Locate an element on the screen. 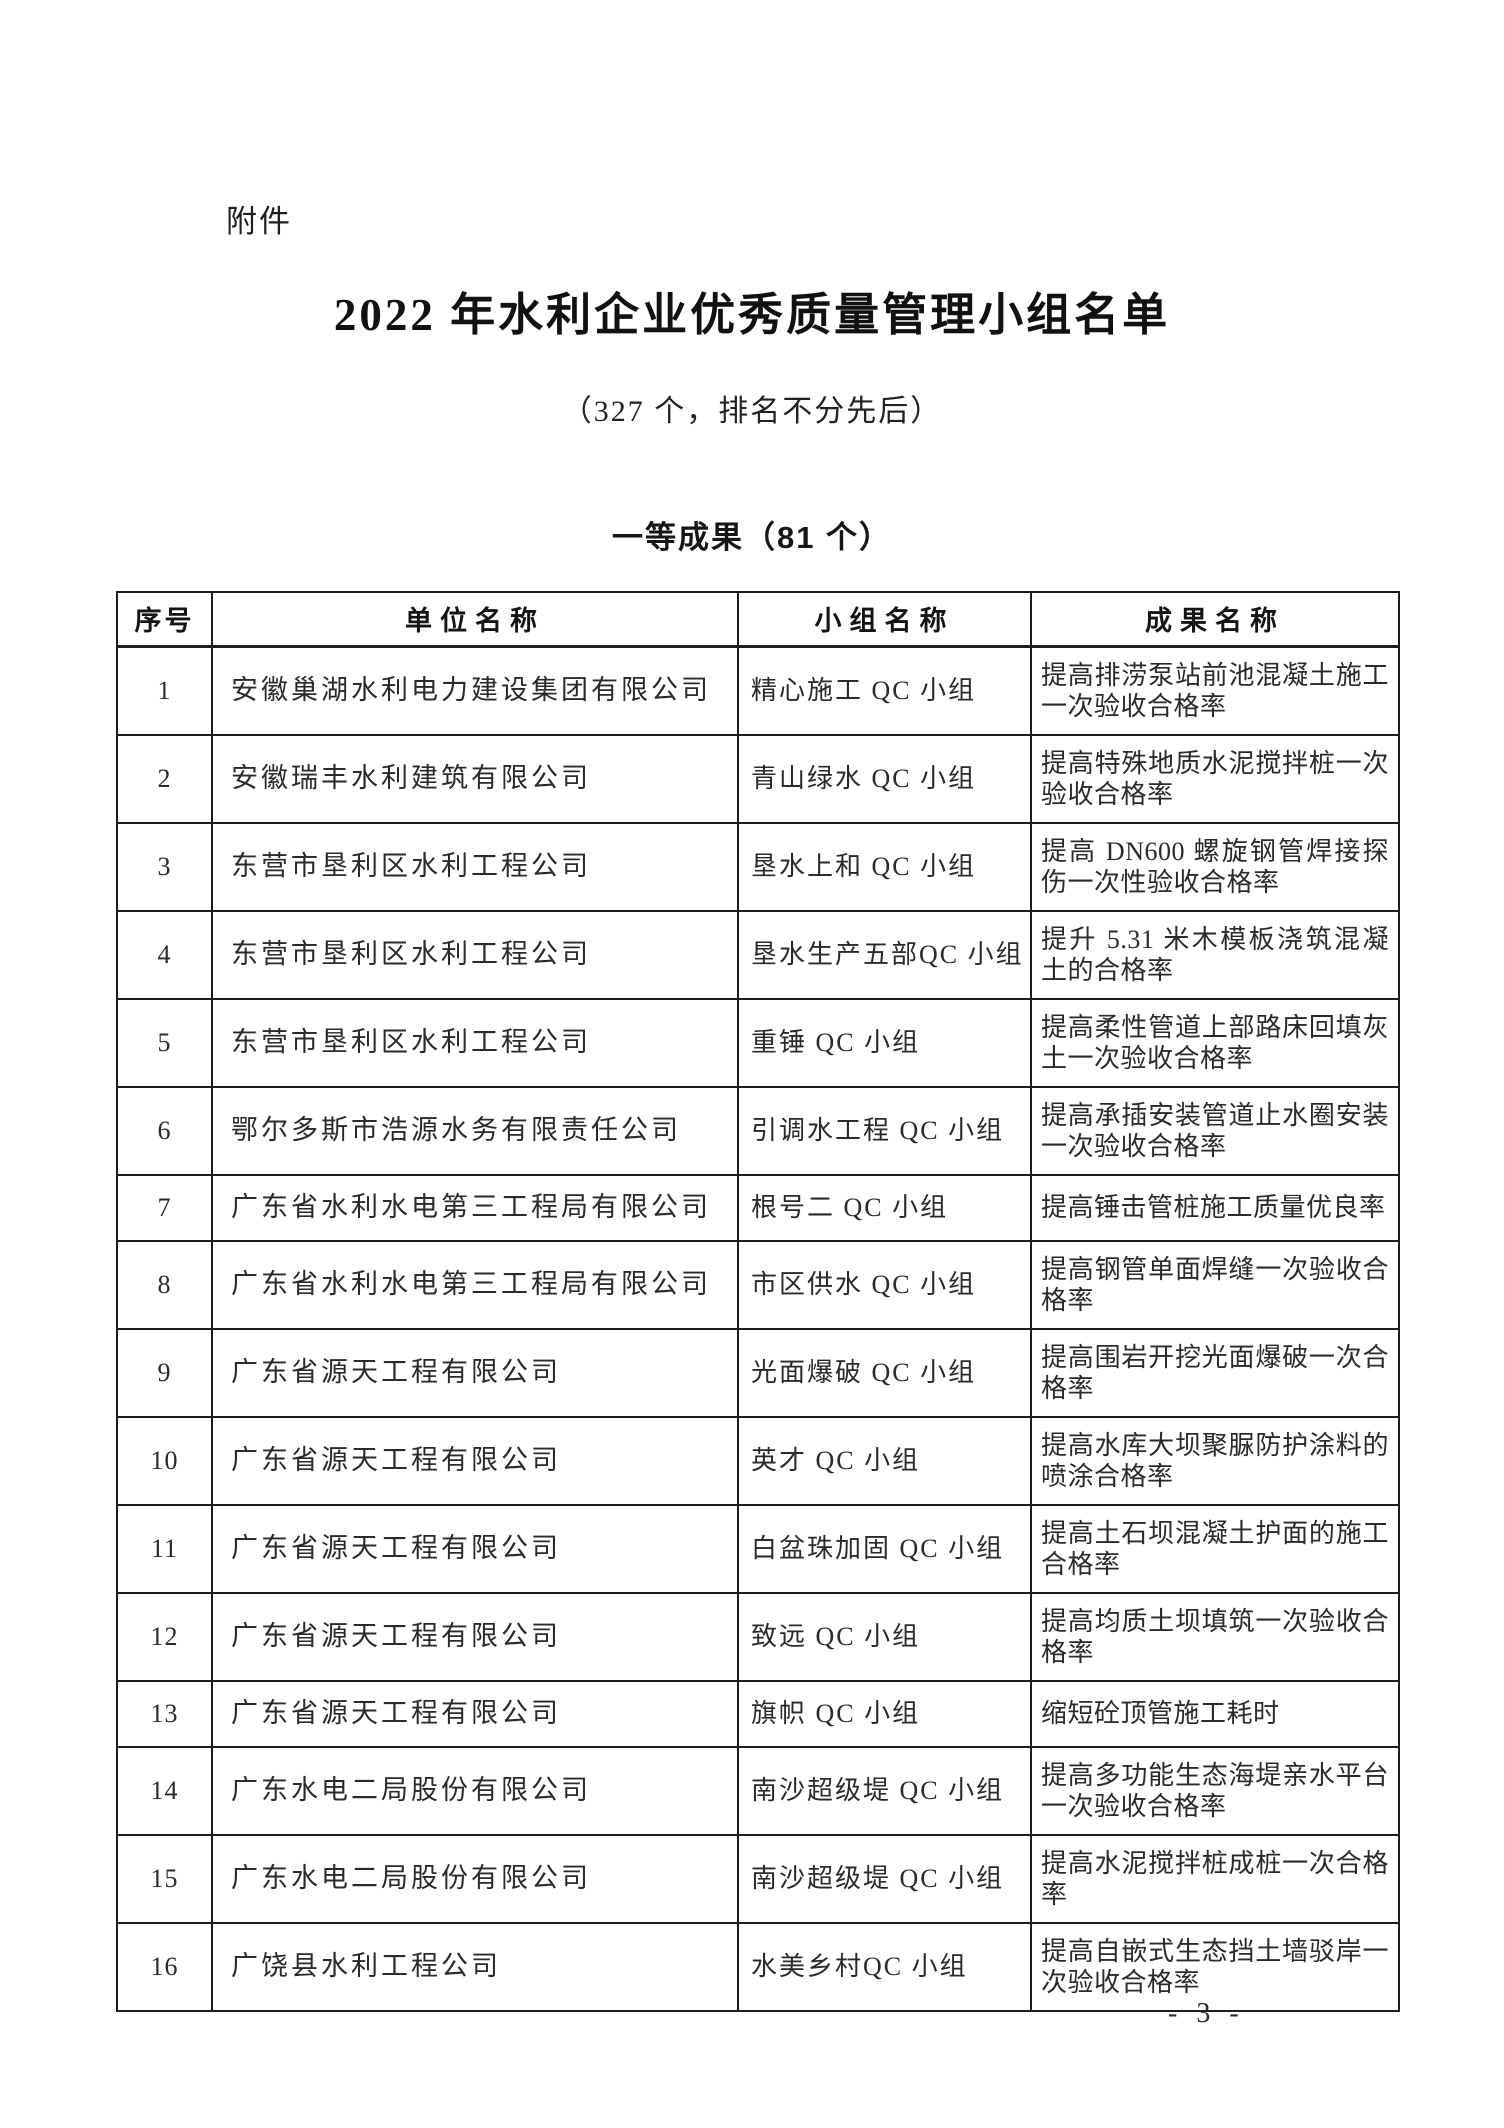 The height and width of the screenshot is (2128, 1504). table-row: 9 广东省源天工程有限公司 光面爆破 QC 小组 提高围岩开挖光面爆破一次合格率 is located at coordinates (758, 1372).